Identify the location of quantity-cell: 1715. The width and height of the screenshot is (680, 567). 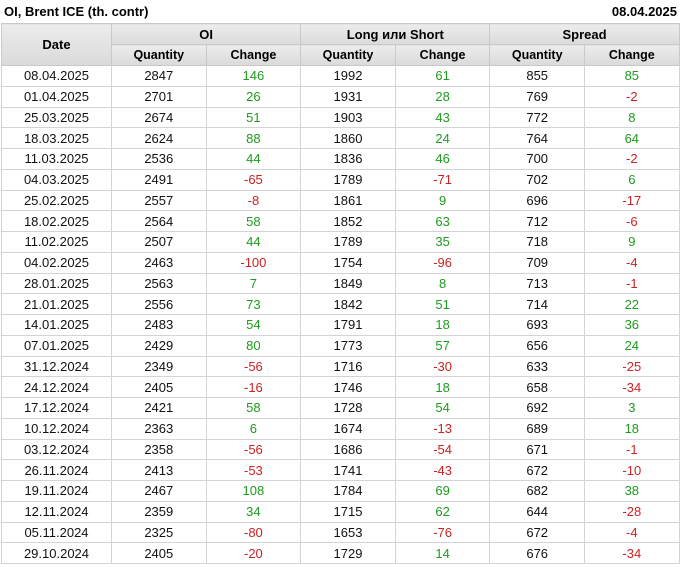
(348, 511).